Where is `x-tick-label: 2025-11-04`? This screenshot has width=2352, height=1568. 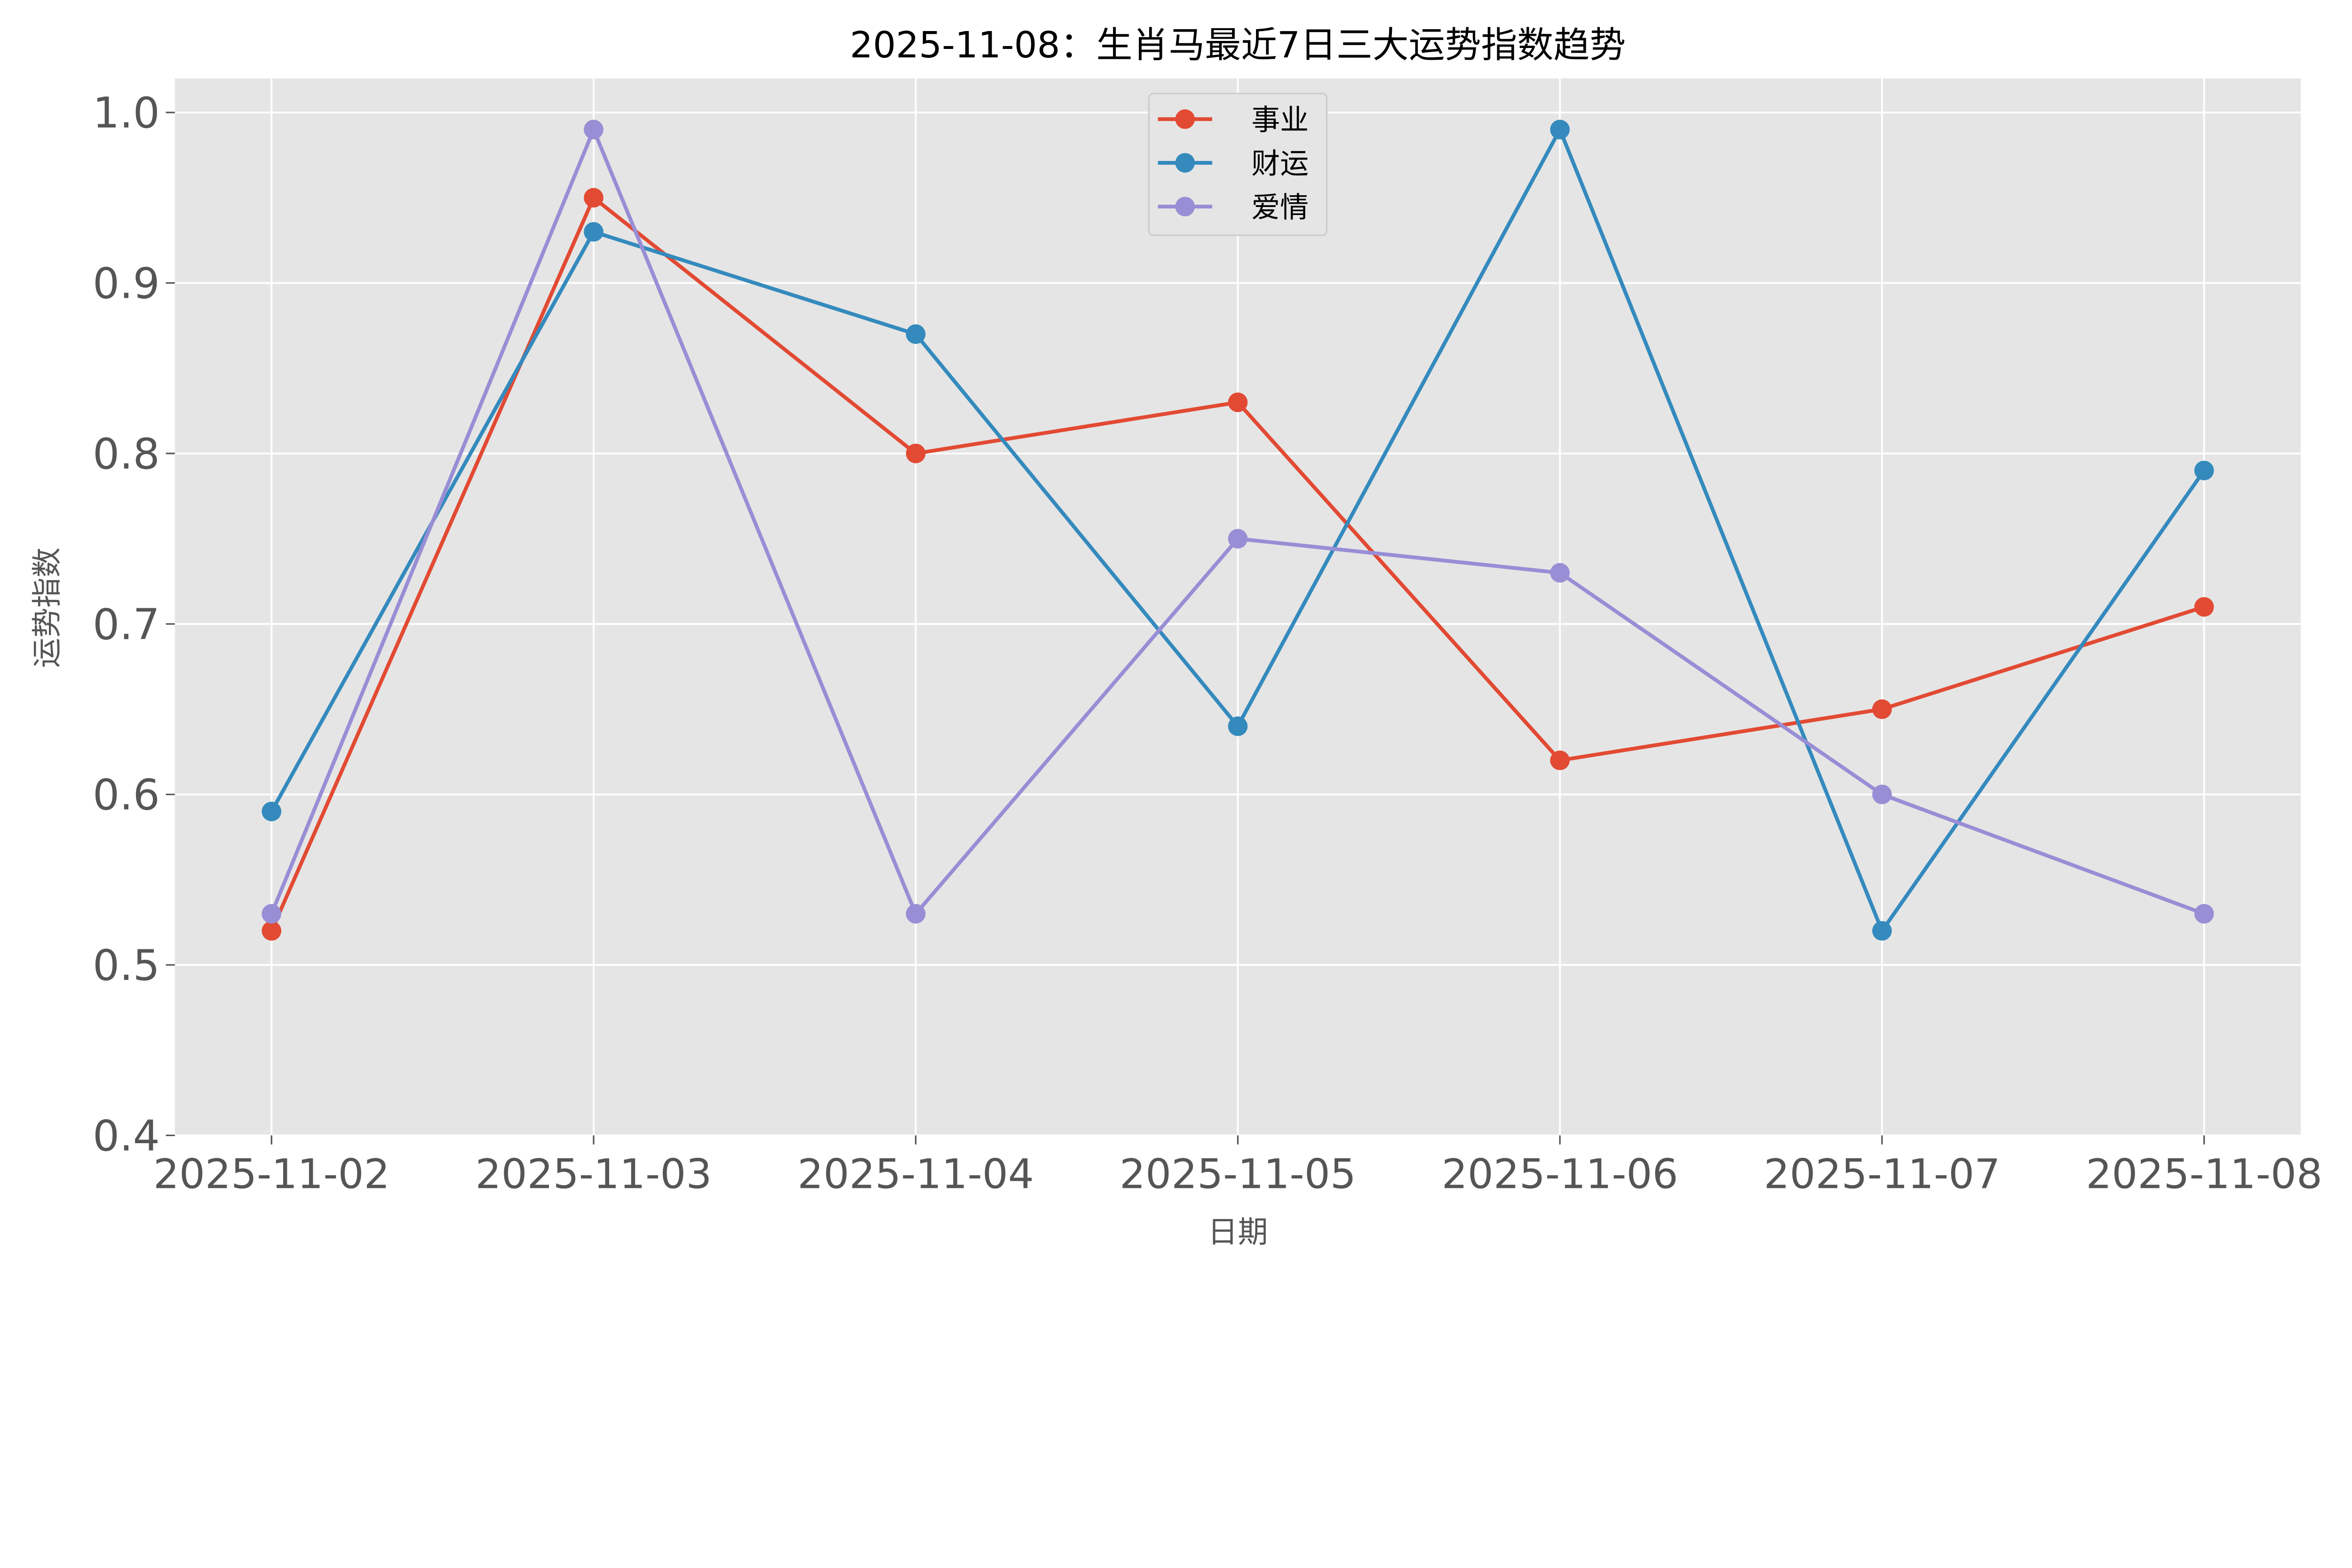 x-tick-label: 2025-11-04 is located at coordinates (915, 1174).